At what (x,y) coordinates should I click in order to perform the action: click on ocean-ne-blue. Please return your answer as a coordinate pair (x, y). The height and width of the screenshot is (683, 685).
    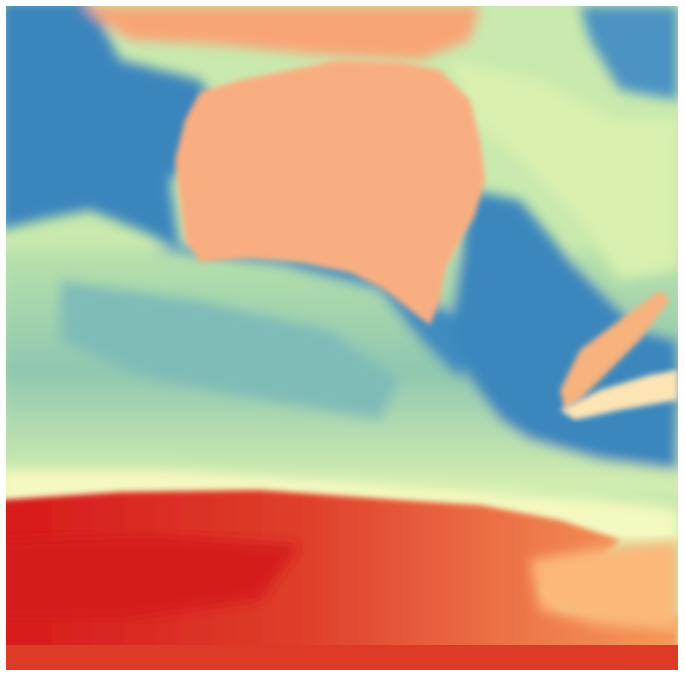
    Looking at the image, I should click on (629, 53).